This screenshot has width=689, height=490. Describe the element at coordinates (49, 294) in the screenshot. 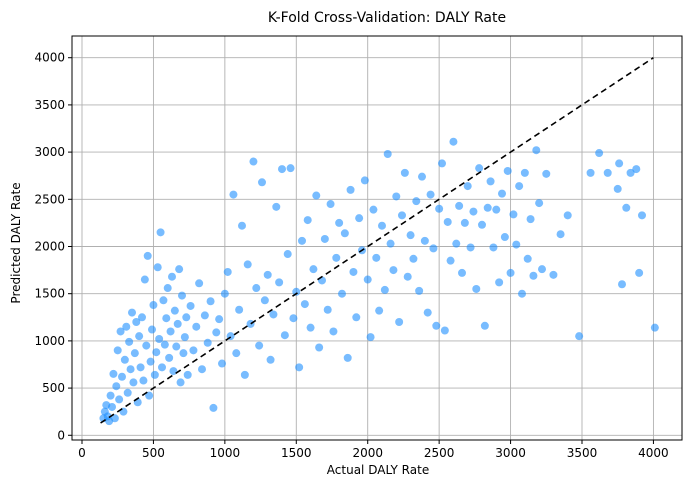

I see `y-tick-label: 1500` at that location.